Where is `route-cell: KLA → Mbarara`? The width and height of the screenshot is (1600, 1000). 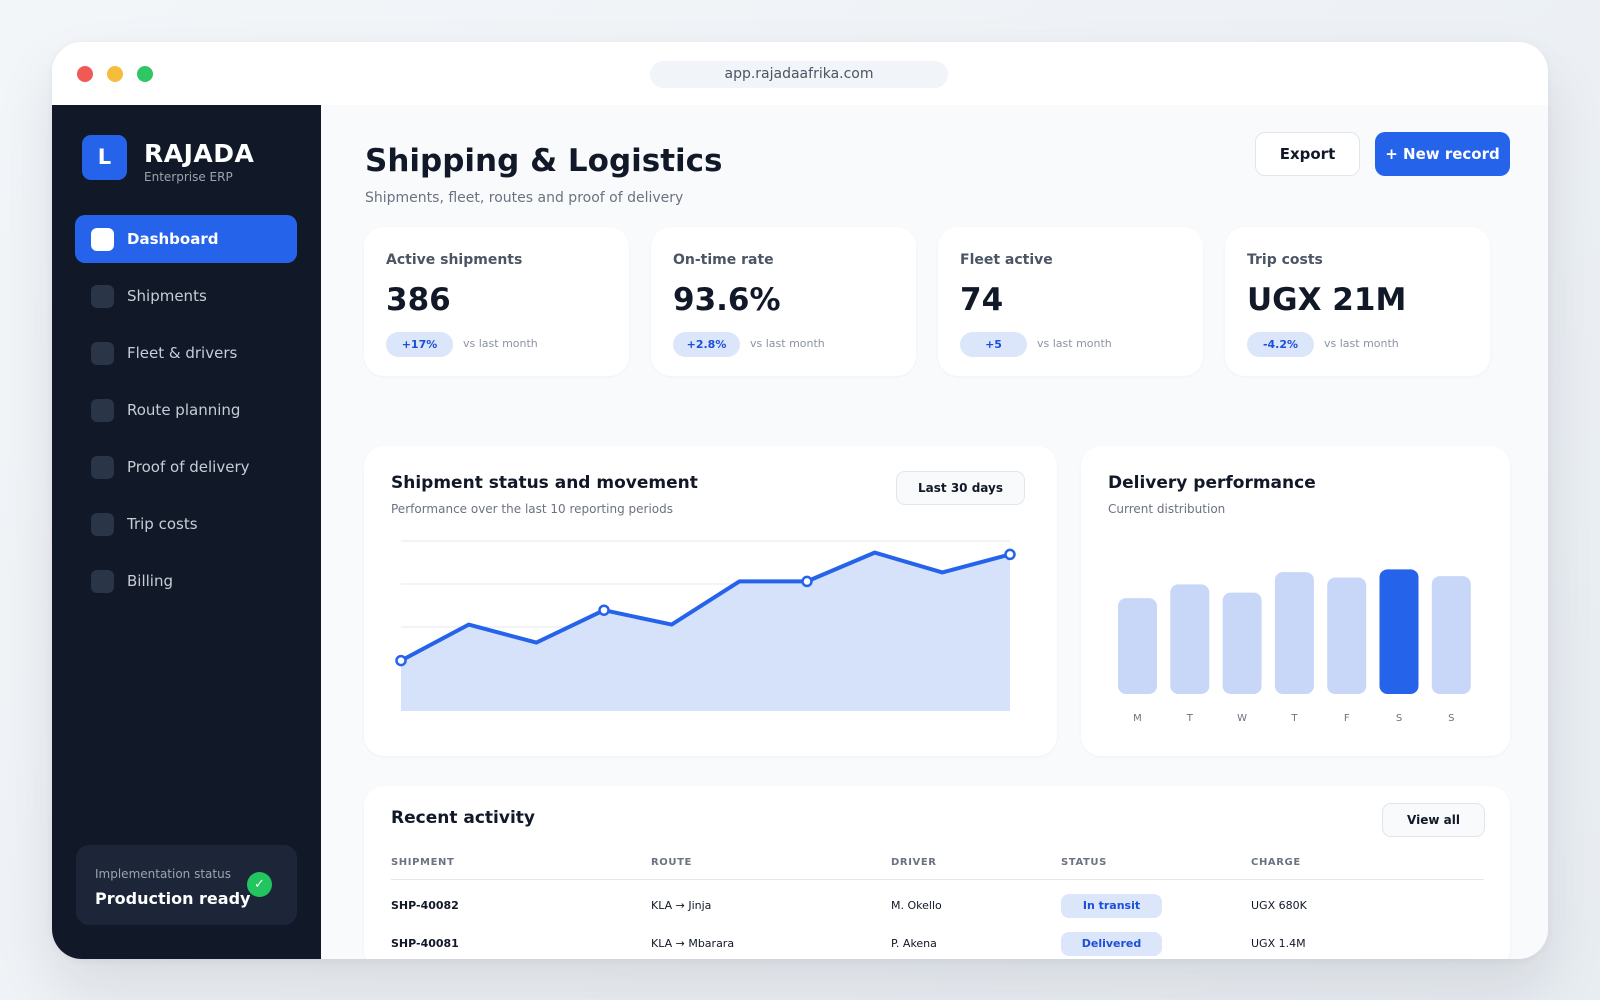 route-cell: KLA → Mbarara is located at coordinates (693, 943).